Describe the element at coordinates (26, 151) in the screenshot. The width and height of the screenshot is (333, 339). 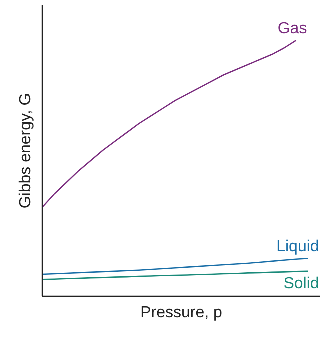
I see `y-axis-title: Gibbs energy, G` at that location.